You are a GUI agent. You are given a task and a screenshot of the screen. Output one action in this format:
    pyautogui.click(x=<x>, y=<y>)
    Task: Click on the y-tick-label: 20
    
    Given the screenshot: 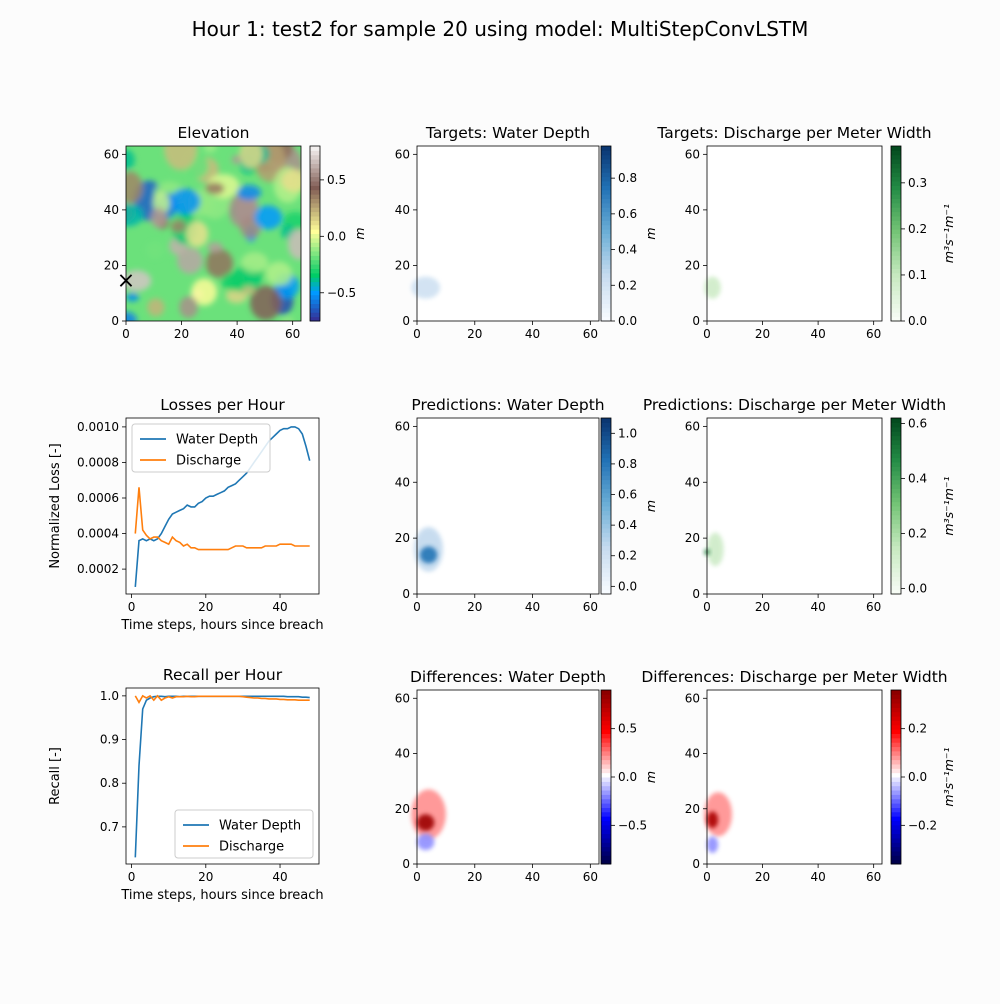 What is the action you would take?
    pyautogui.click(x=692, y=265)
    